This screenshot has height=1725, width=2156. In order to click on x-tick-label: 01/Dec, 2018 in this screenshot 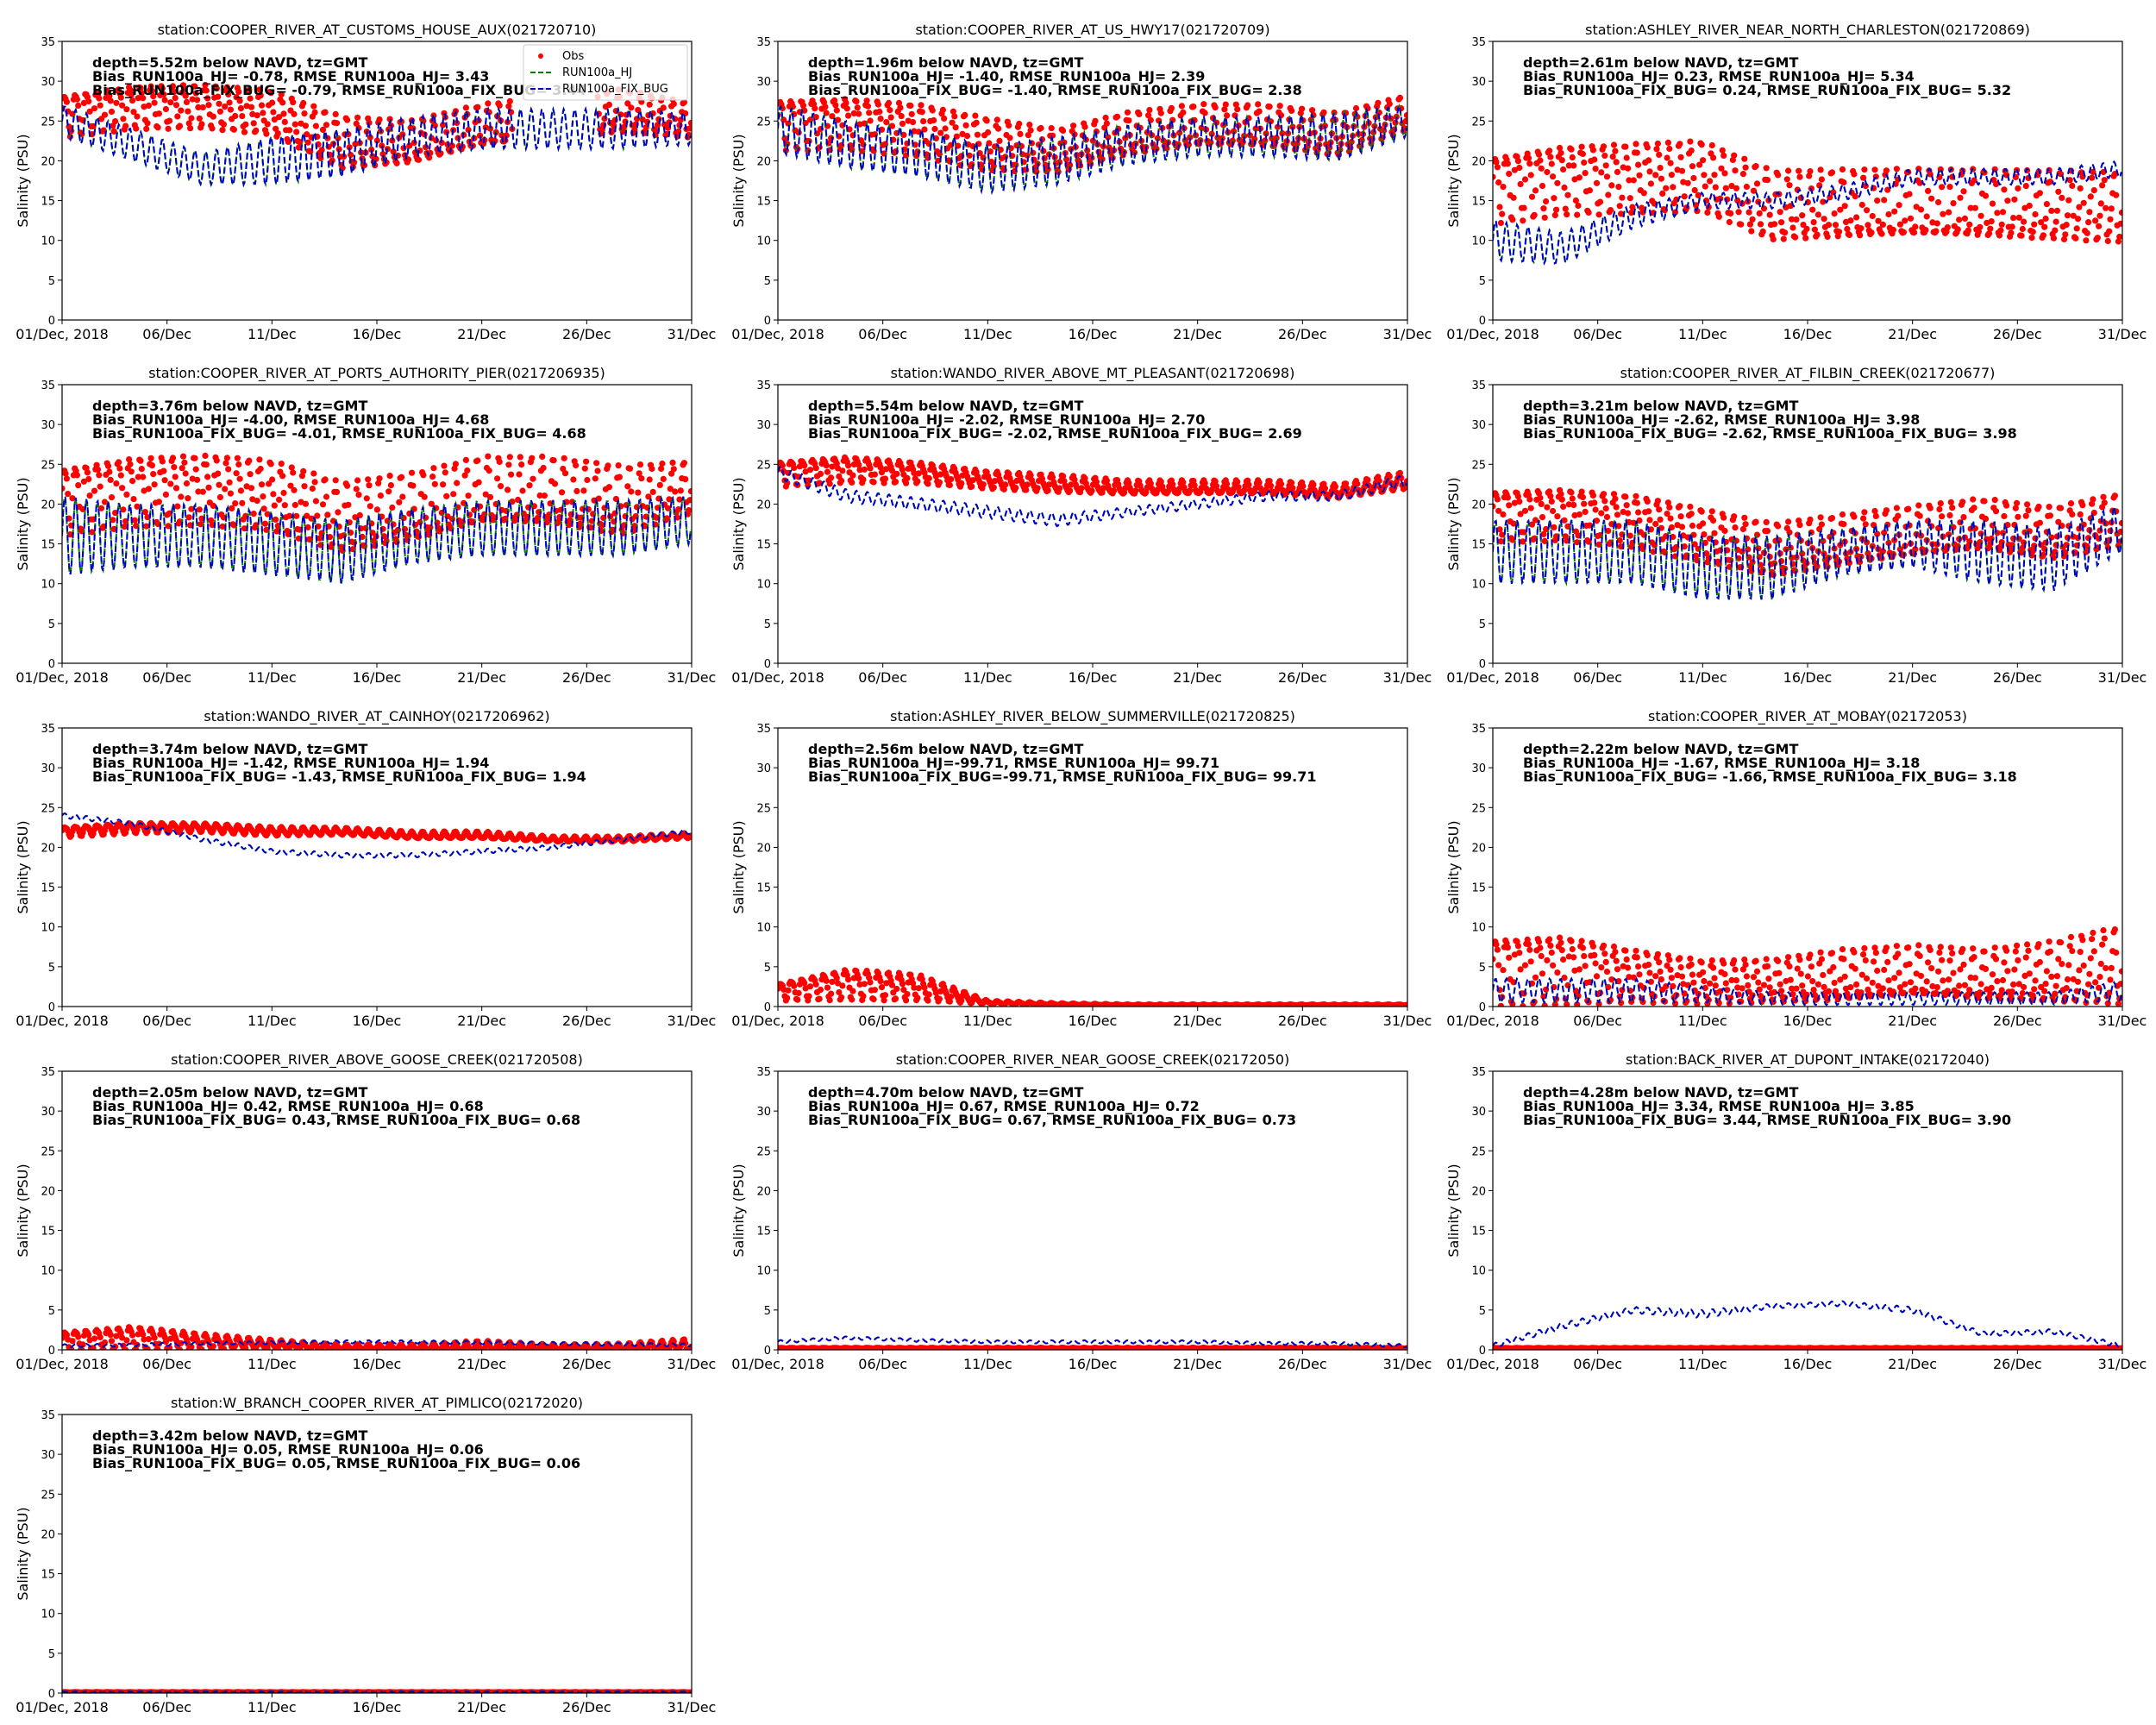, I will do `click(1492, 334)`.